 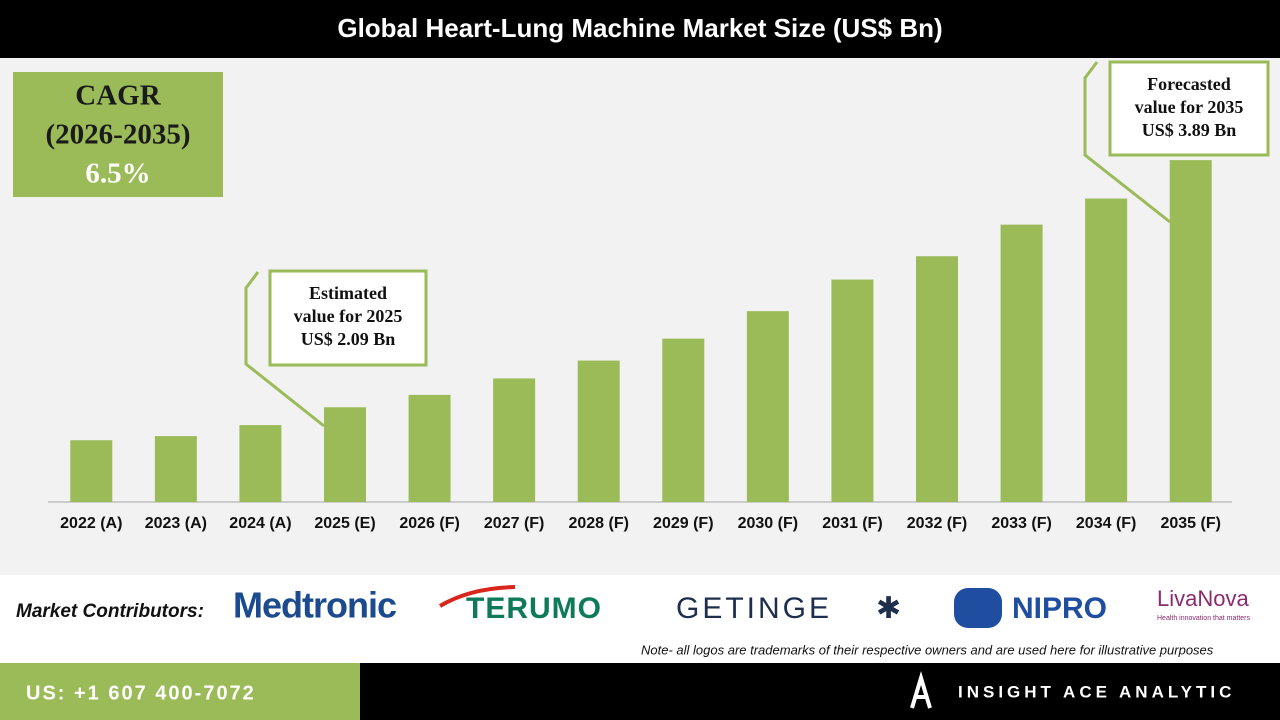 What do you see at coordinates (921, 690) in the screenshot?
I see `brand-mark` at bounding box center [921, 690].